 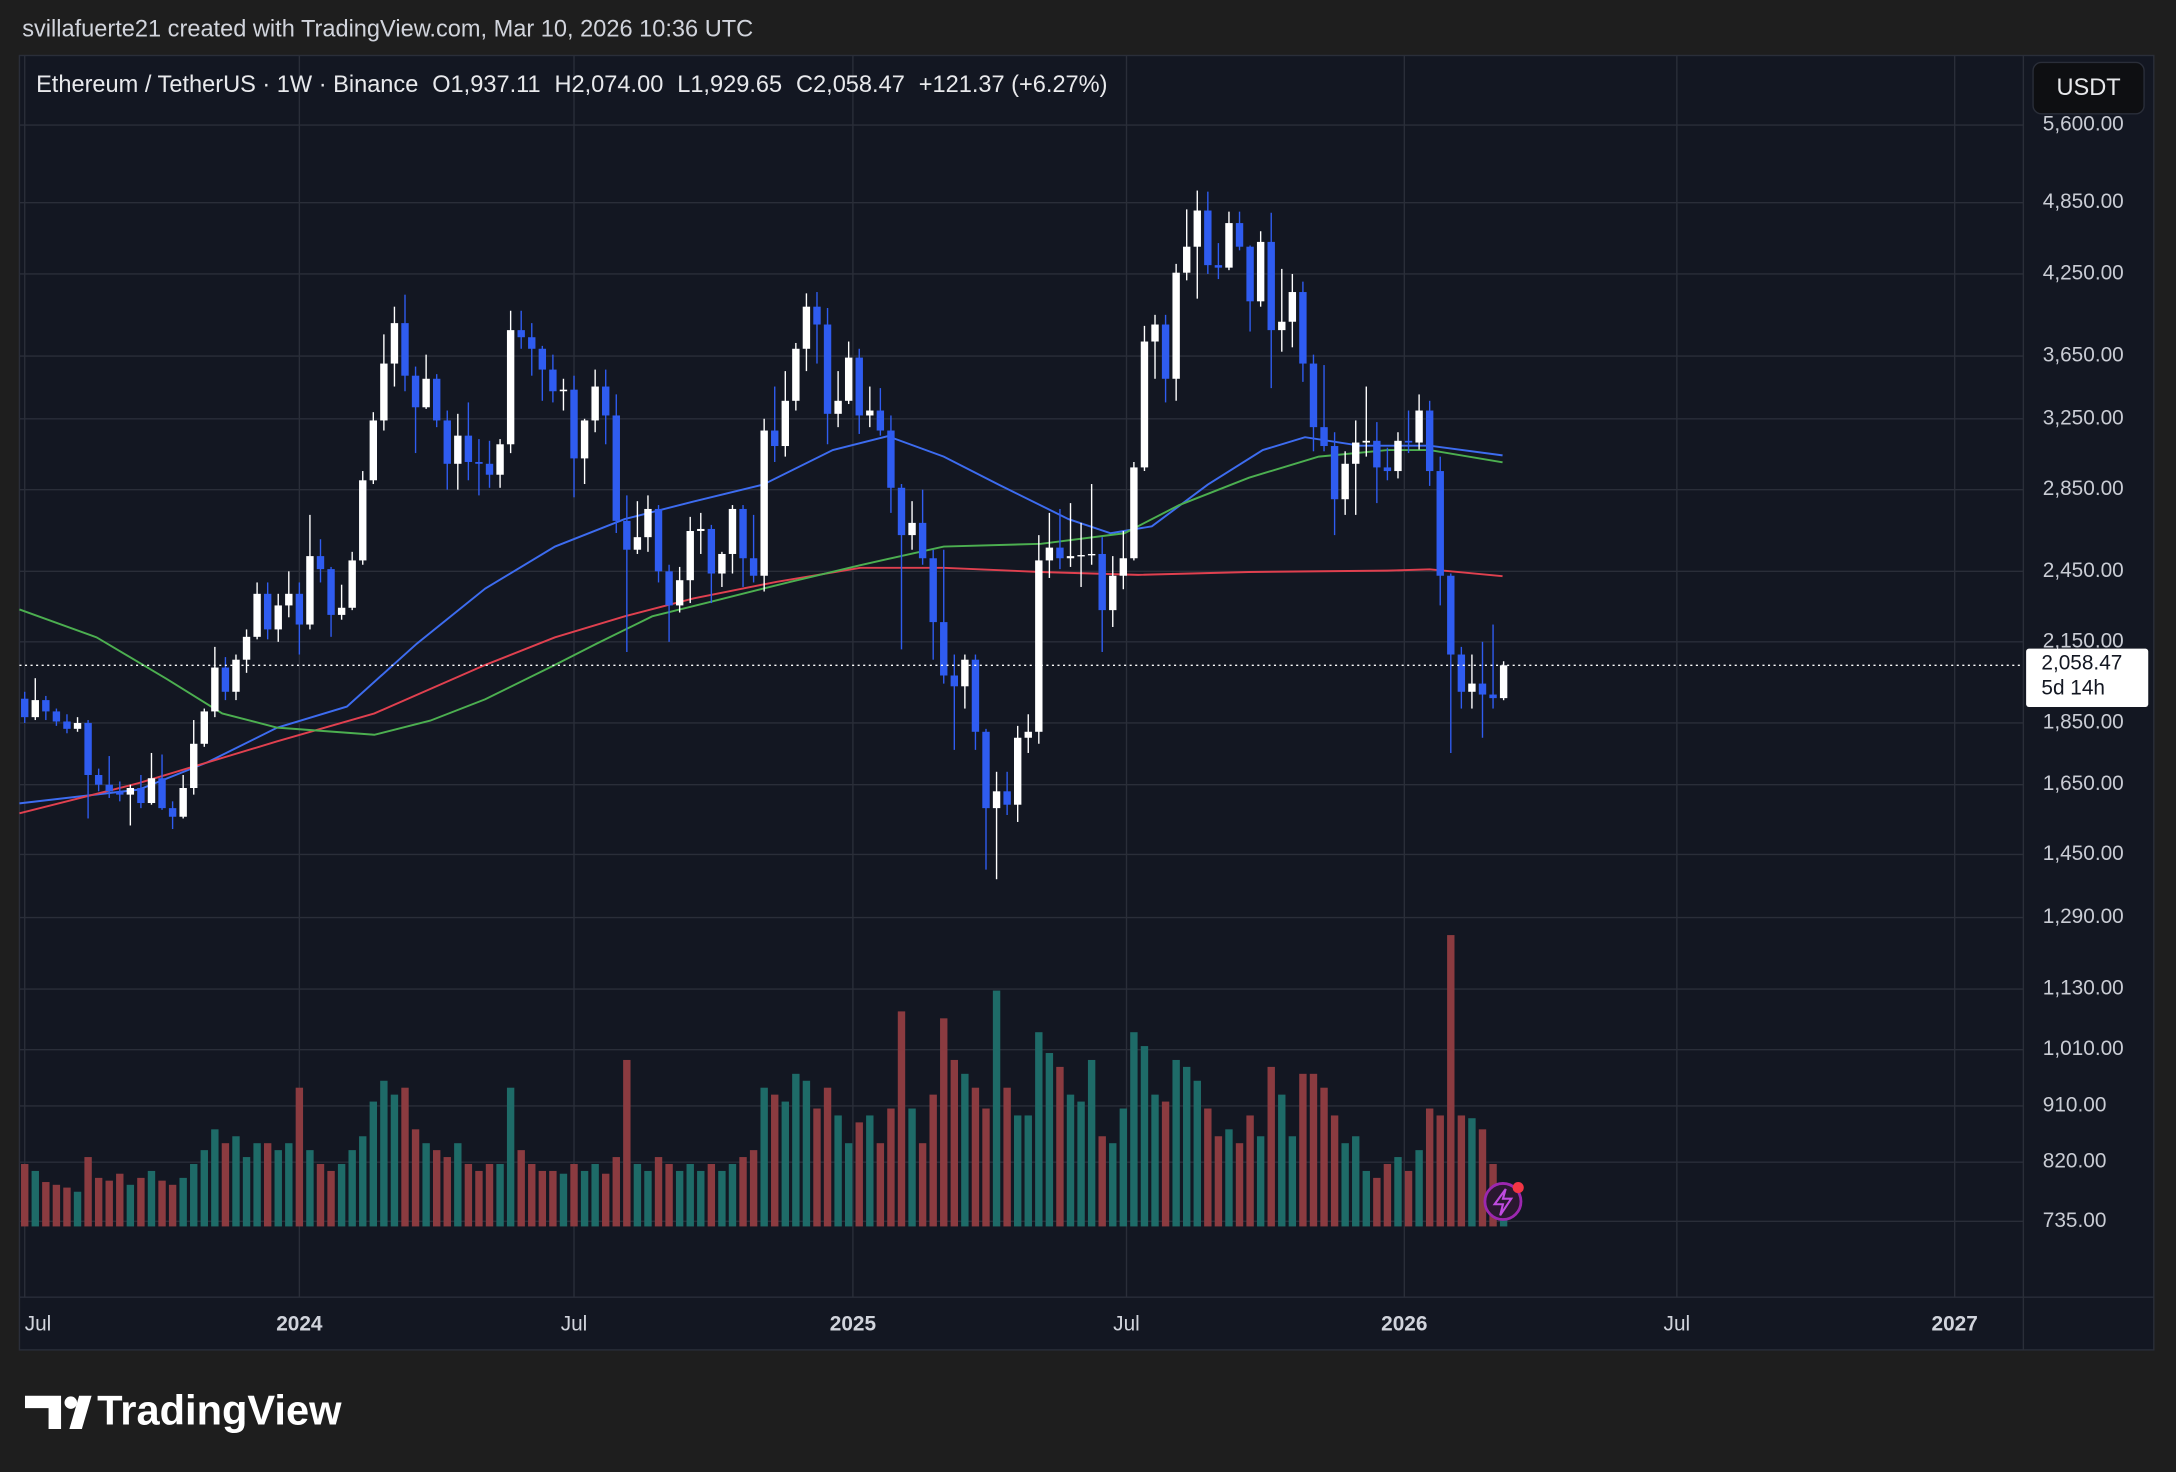 I want to click on moving-average-line, so click(x=761, y=592).